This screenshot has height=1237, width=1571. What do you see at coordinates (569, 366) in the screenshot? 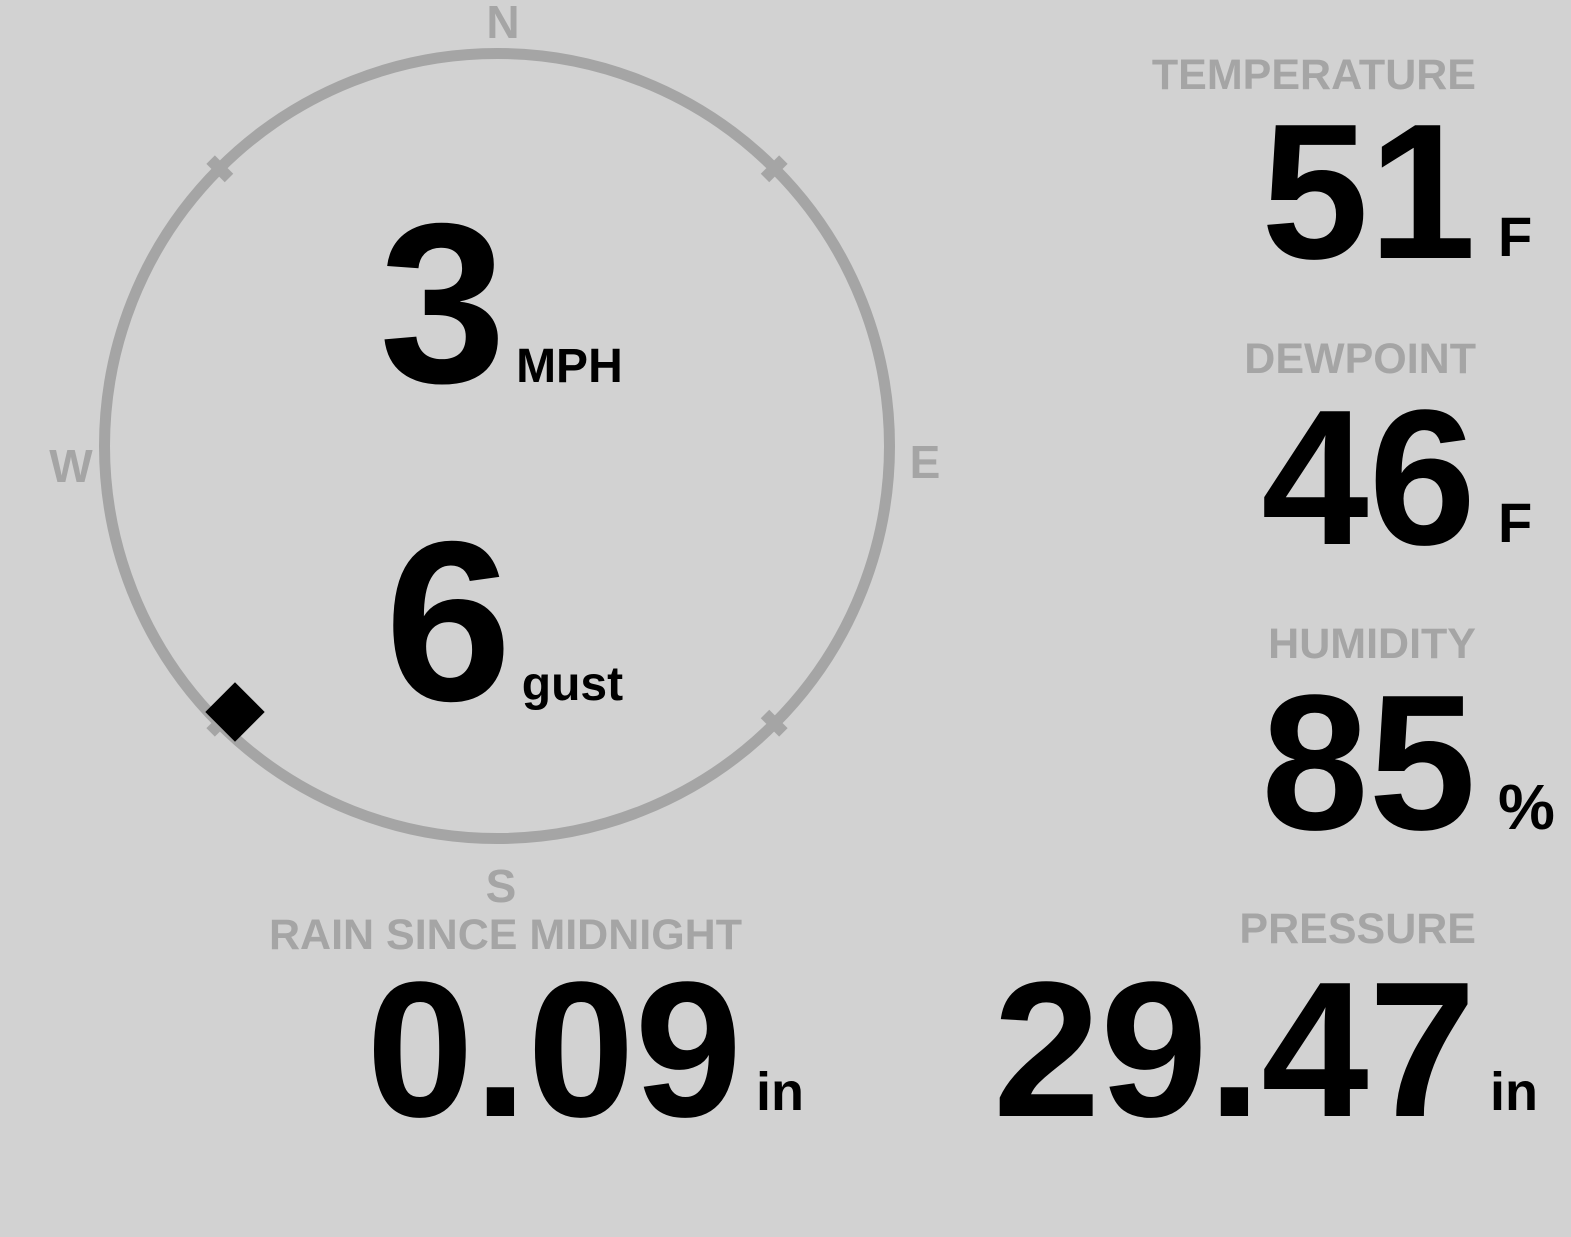
I see `wind-speed-unit: MPH` at bounding box center [569, 366].